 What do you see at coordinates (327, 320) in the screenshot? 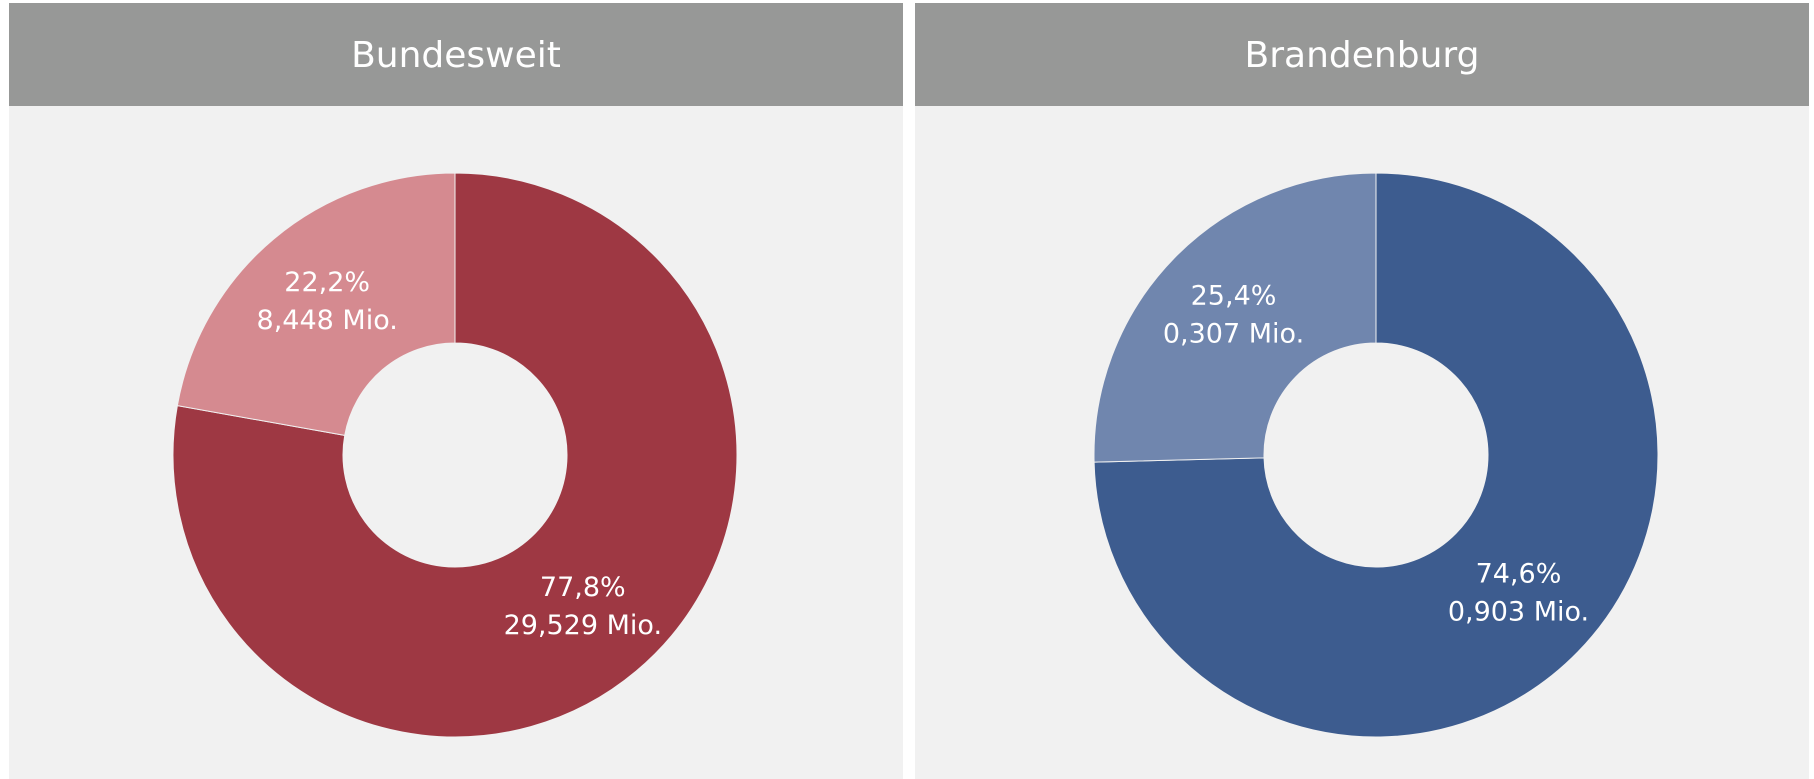
I see `amount-label: 8,448 Mio.` at bounding box center [327, 320].